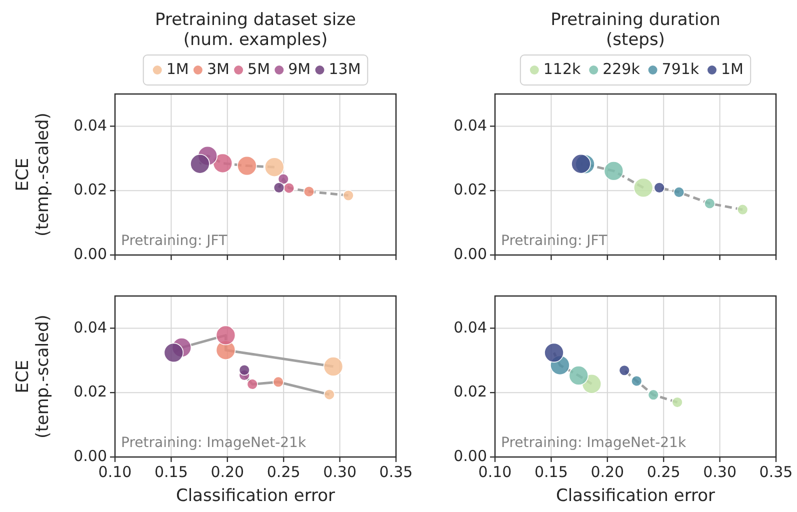 Image resolution: width=797 pixels, height=512 pixels. Describe the element at coordinates (562, 69) in the screenshot. I see `legend-label: 112k` at that location.